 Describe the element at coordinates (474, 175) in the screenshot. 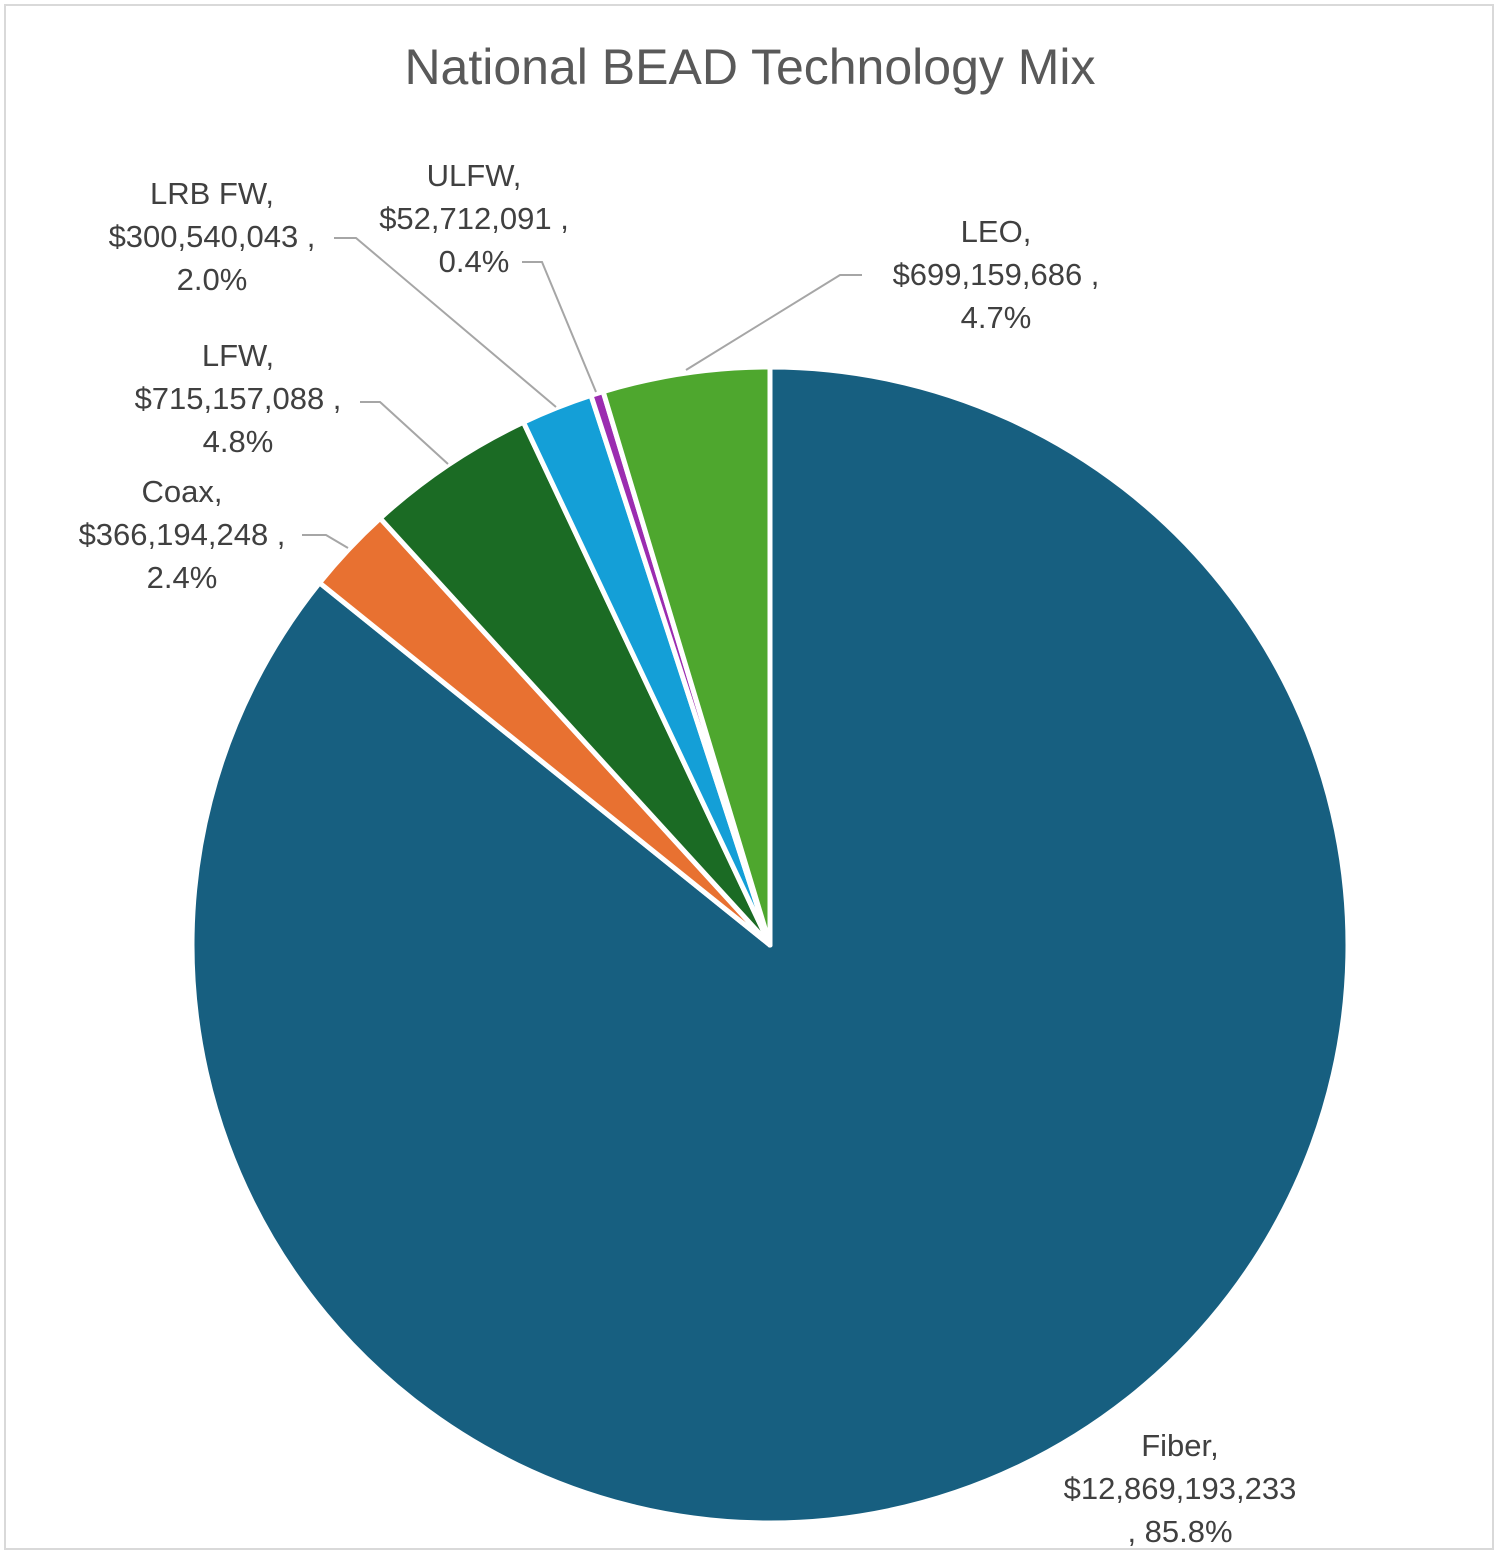

I see `data-label-ulfw-line: ULFW,` at that location.